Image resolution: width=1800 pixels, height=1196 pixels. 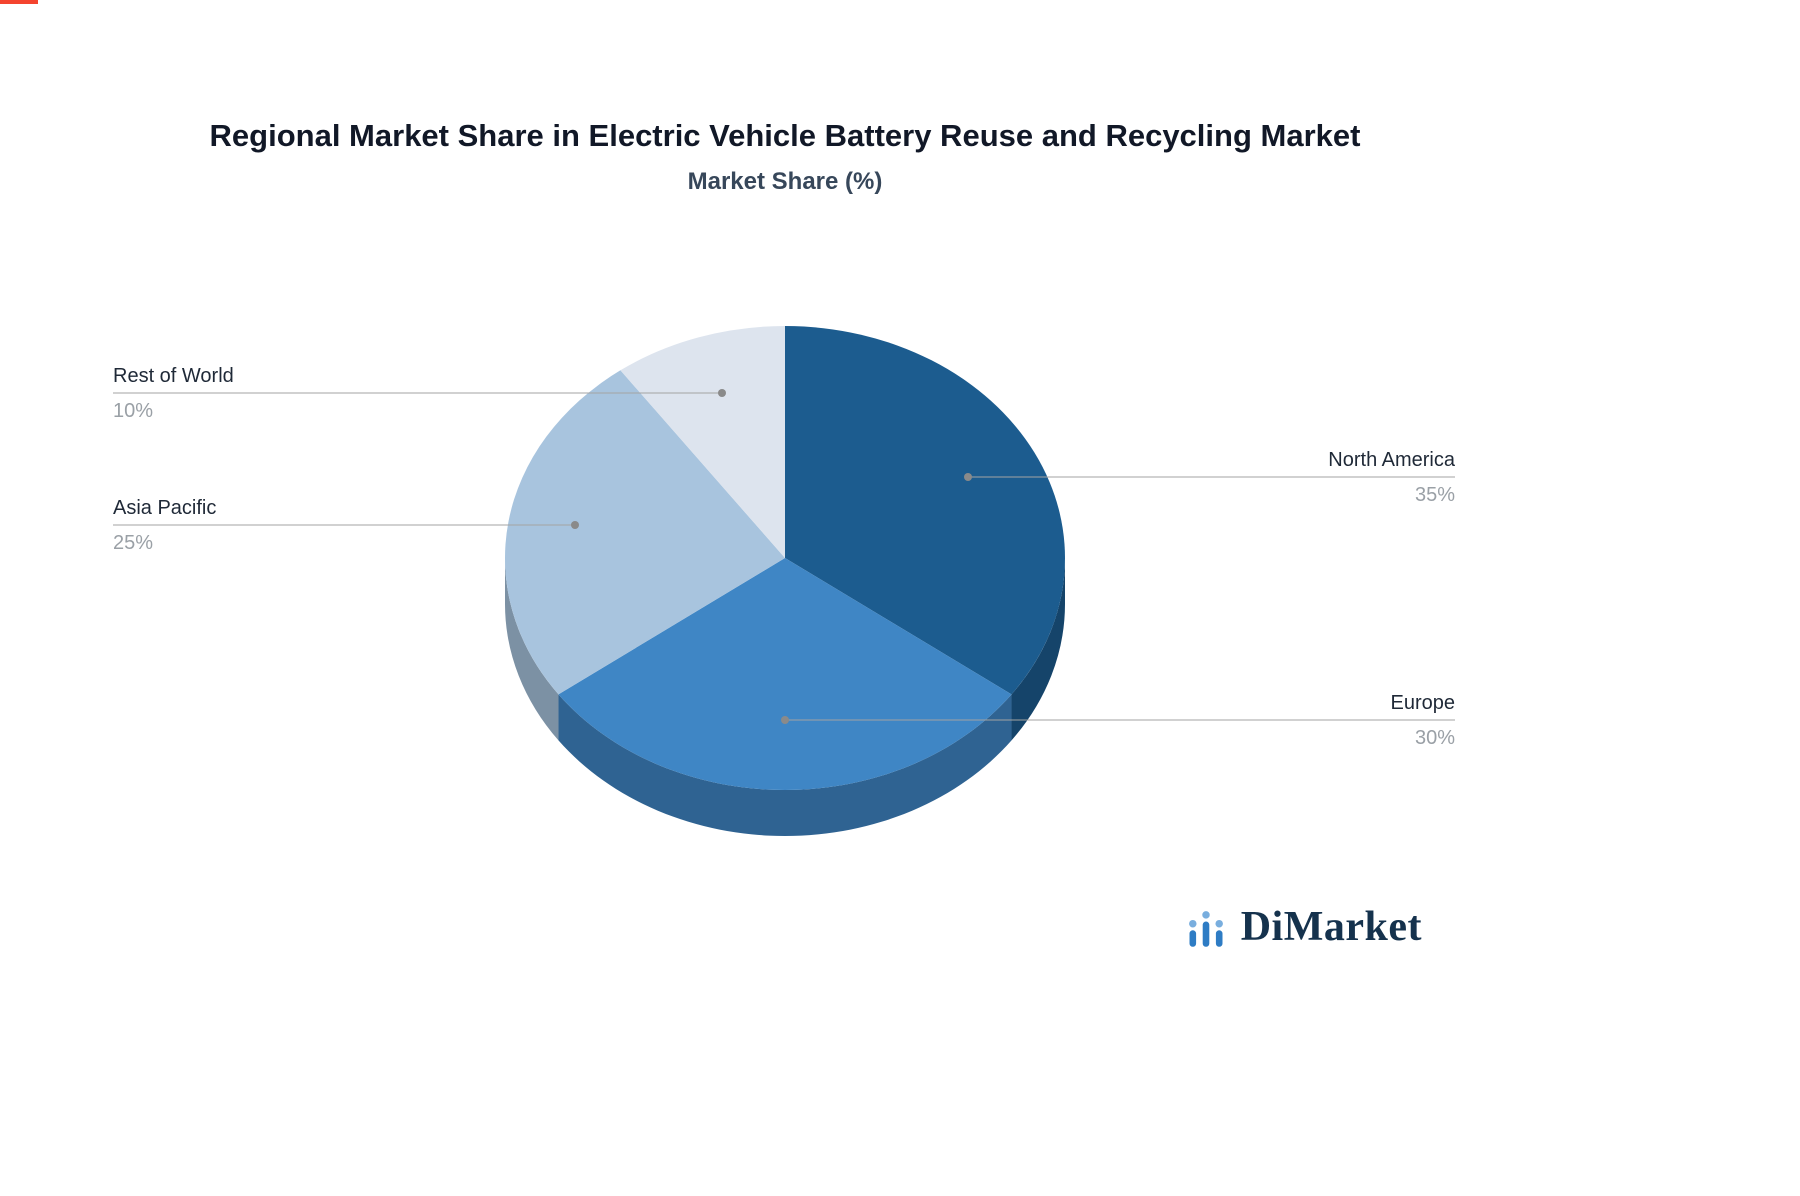 I want to click on brand-logo: DiMarket, so click(x=1302, y=927).